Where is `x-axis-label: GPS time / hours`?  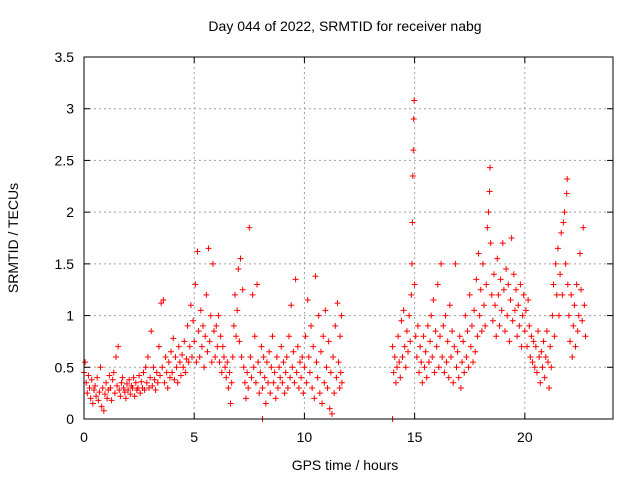
x-axis-label: GPS time / hours is located at coordinates (345, 465).